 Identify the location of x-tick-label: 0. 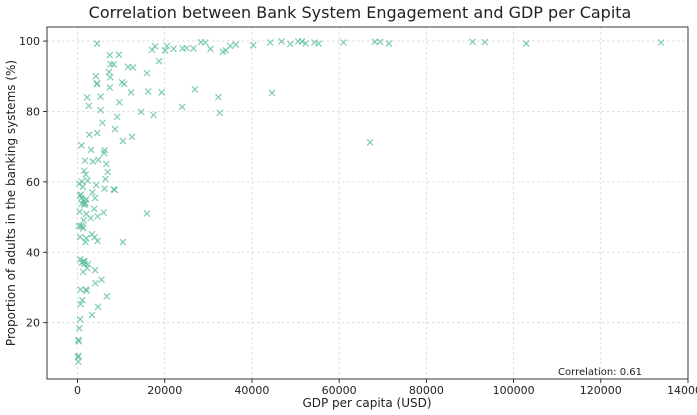
(77, 390).